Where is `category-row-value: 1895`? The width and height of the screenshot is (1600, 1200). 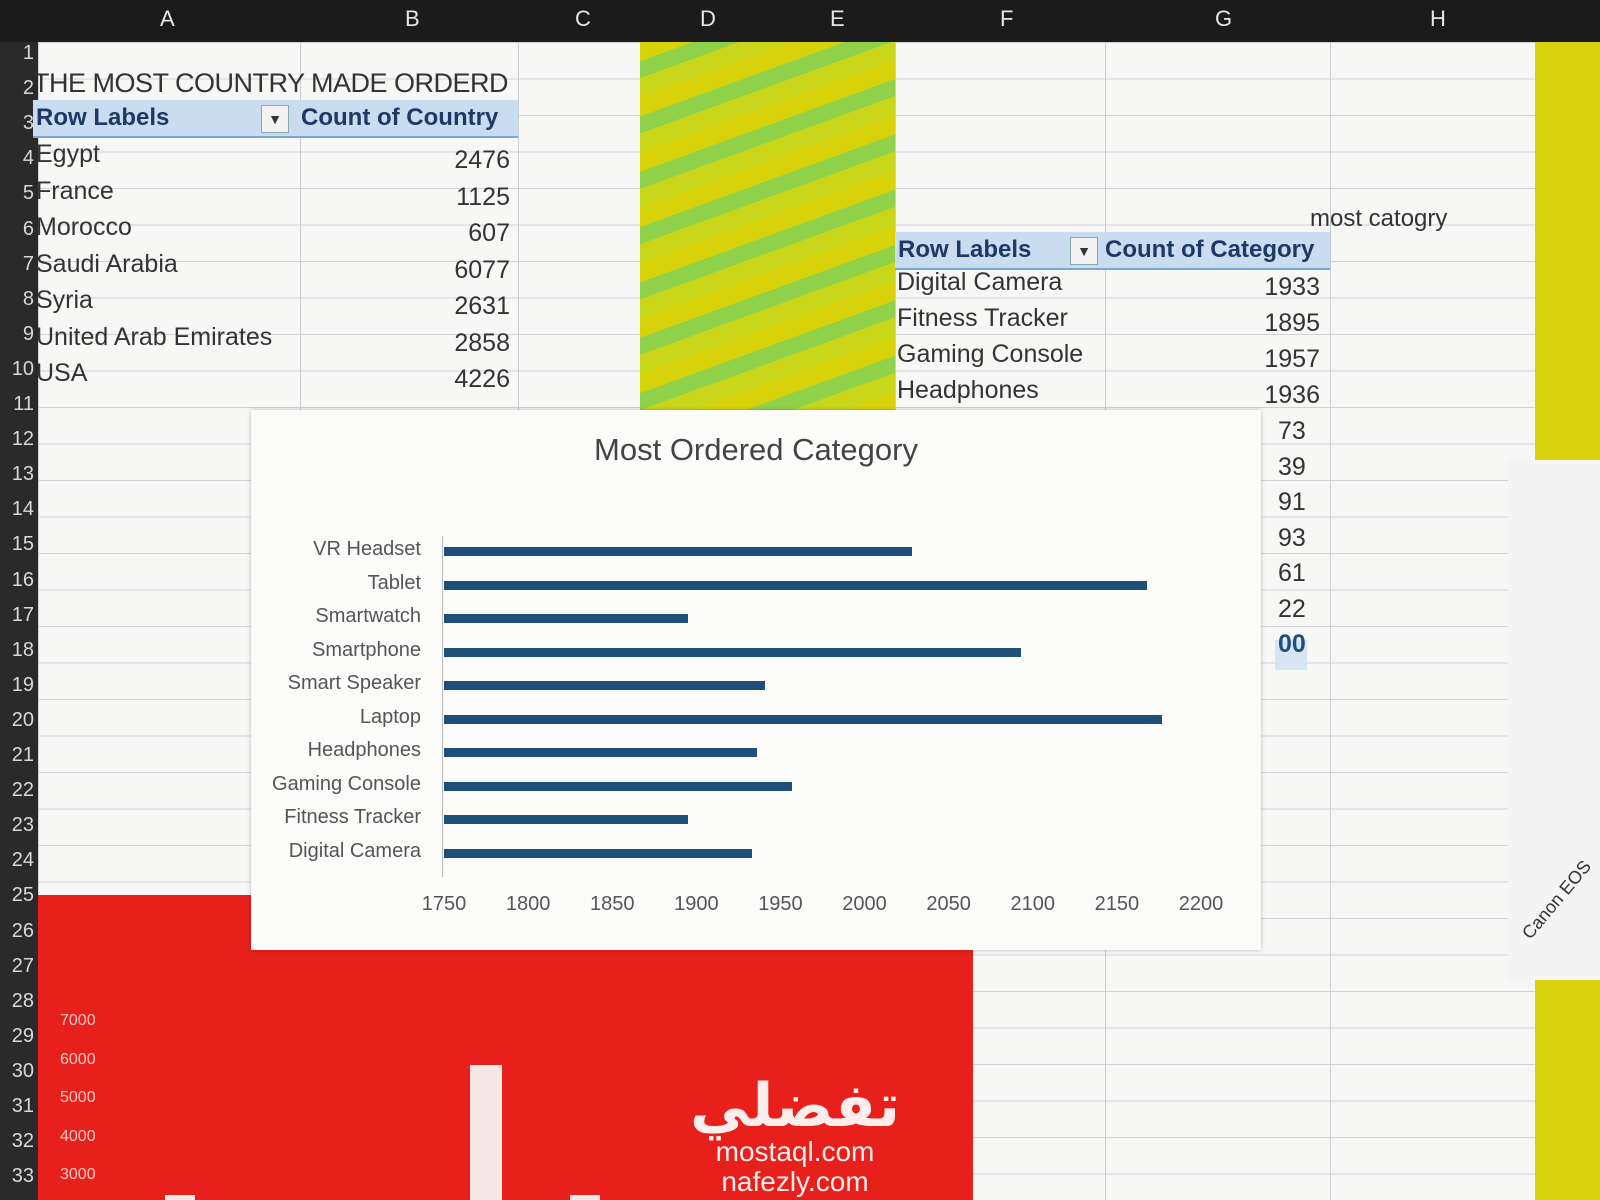 category-row-value: 1895 is located at coordinates (1292, 323).